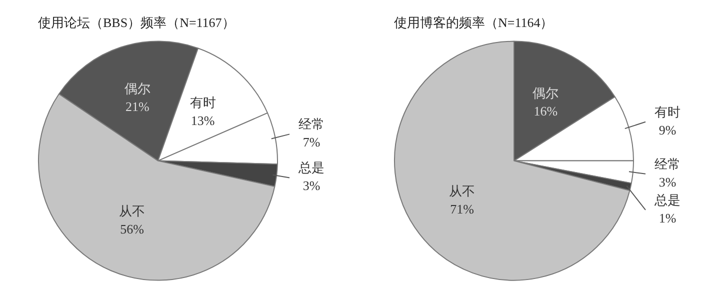 The height and width of the screenshot is (301, 726). What do you see at coordinates (474, 22) in the screenshot?
I see `chart-title: 使用博客的频率（N=1164）` at bounding box center [474, 22].